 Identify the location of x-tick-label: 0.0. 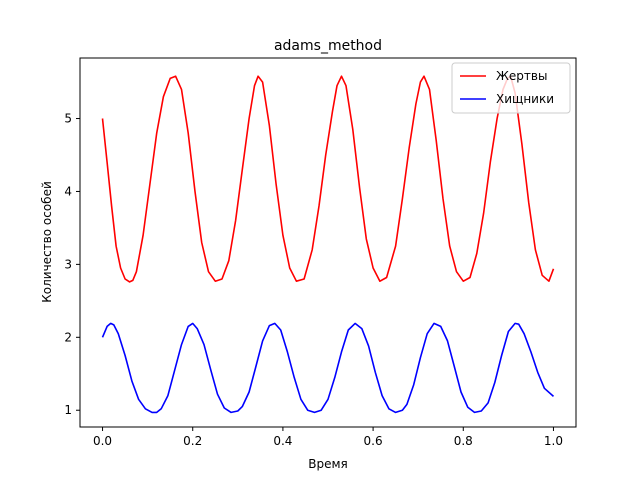
(102, 441).